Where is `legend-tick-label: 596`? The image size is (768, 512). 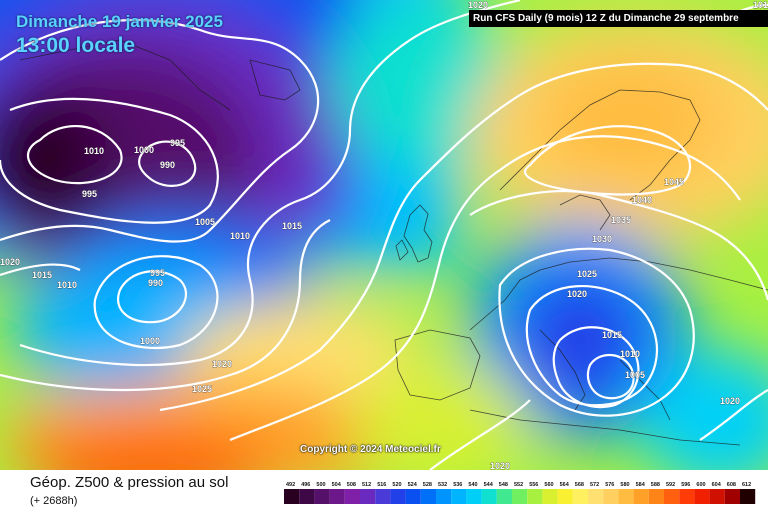 legend-tick-label: 596 is located at coordinates (685, 485).